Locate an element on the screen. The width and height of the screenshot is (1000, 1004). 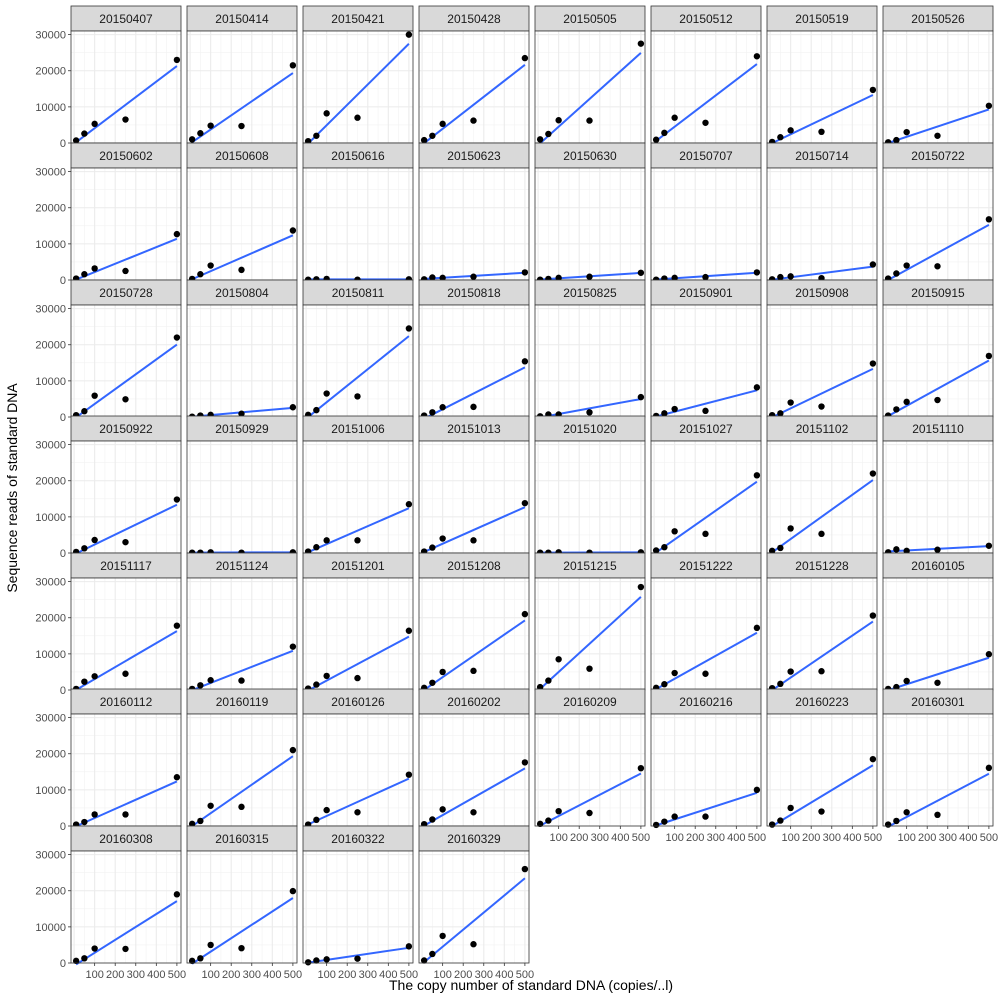
facet-strip-label: 20160301 is located at coordinates (938, 702).